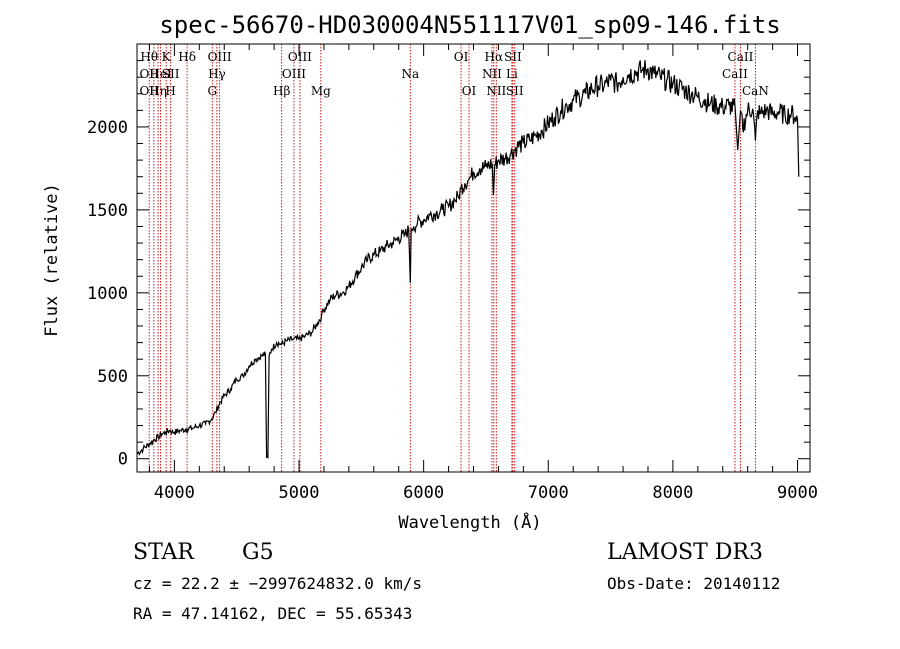 Image resolution: width=900 pixels, height=649 pixels. I want to click on line-label: Li, so click(512, 74).